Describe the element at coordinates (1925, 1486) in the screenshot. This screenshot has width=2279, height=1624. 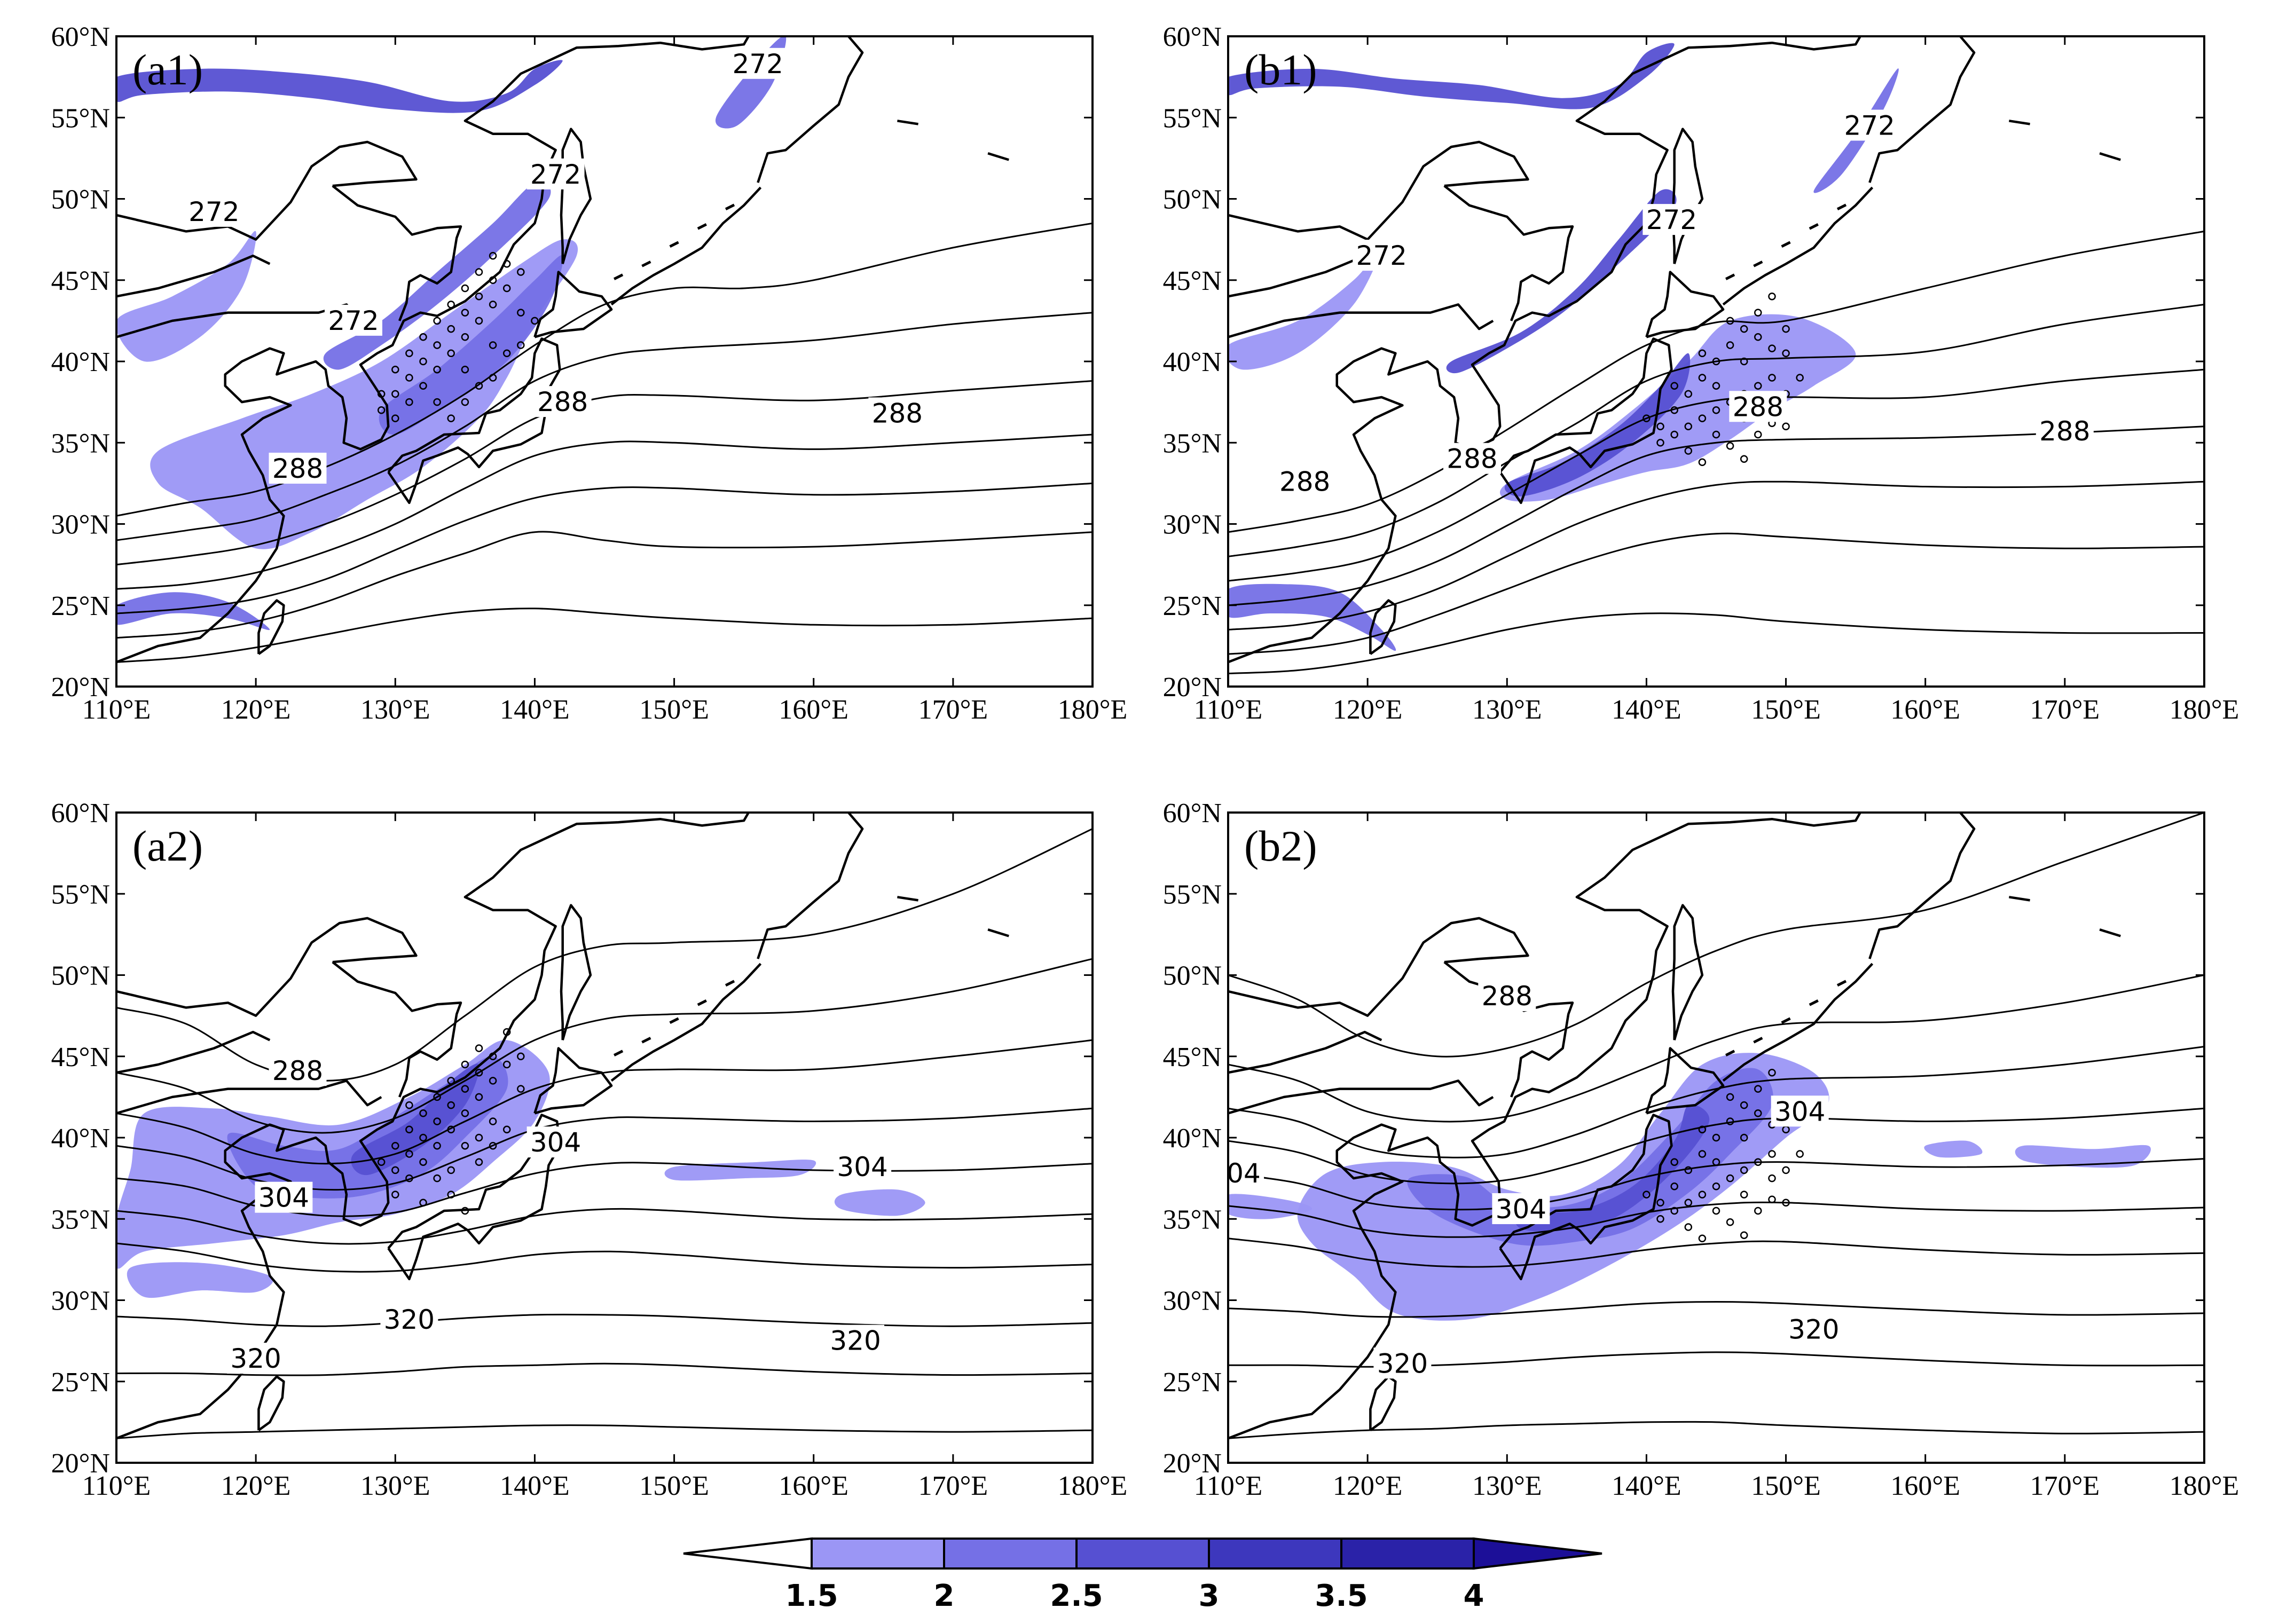
I see `x-tick-label: 160°E` at that location.